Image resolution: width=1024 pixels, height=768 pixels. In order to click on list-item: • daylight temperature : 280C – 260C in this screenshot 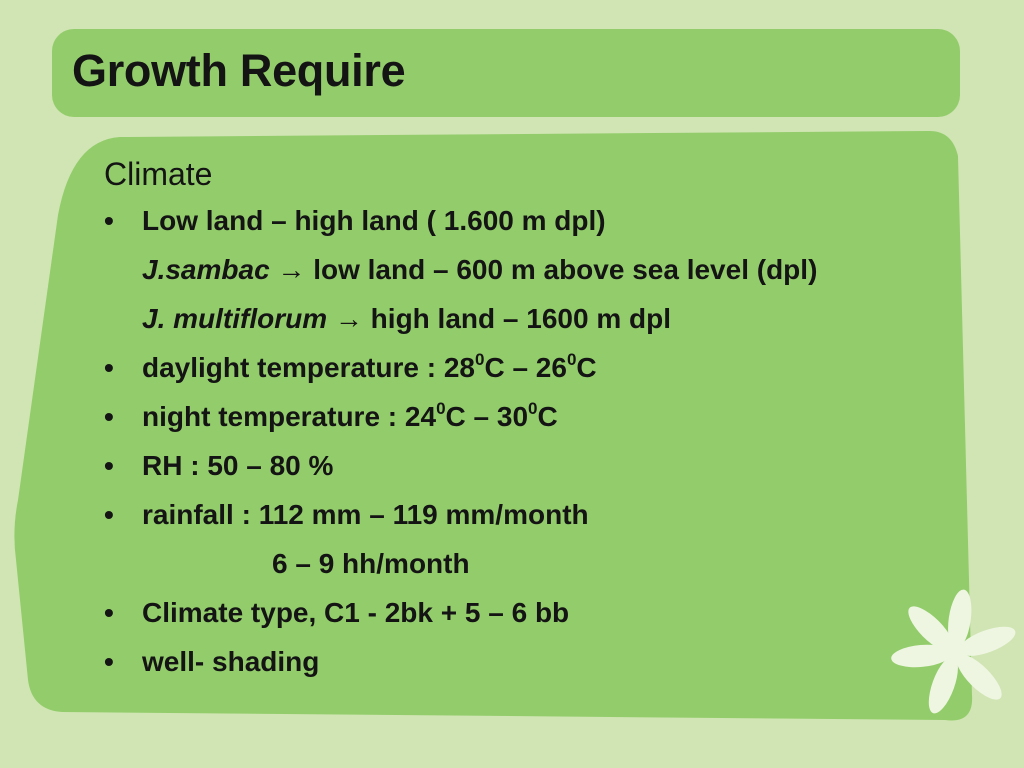, I will do `click(544, 374)`.